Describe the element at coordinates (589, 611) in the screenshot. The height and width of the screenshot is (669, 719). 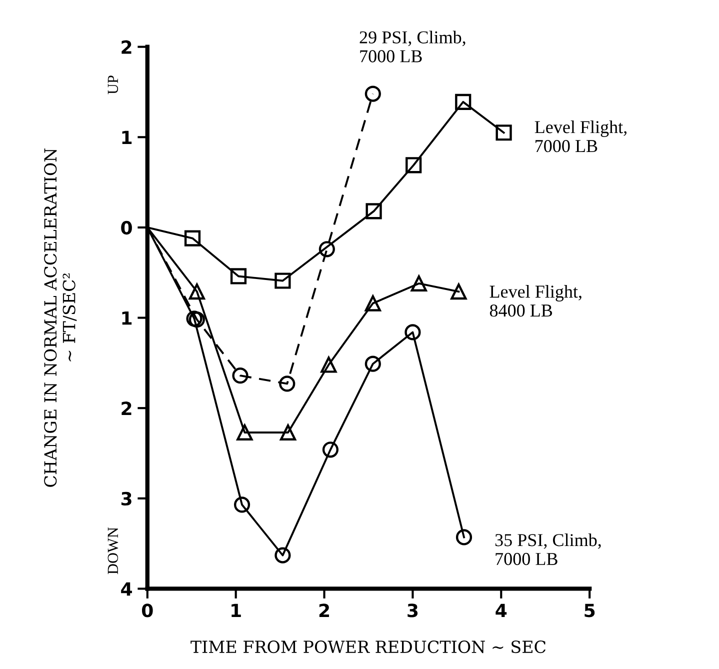
I see `x-tick-label: 5` at that location.